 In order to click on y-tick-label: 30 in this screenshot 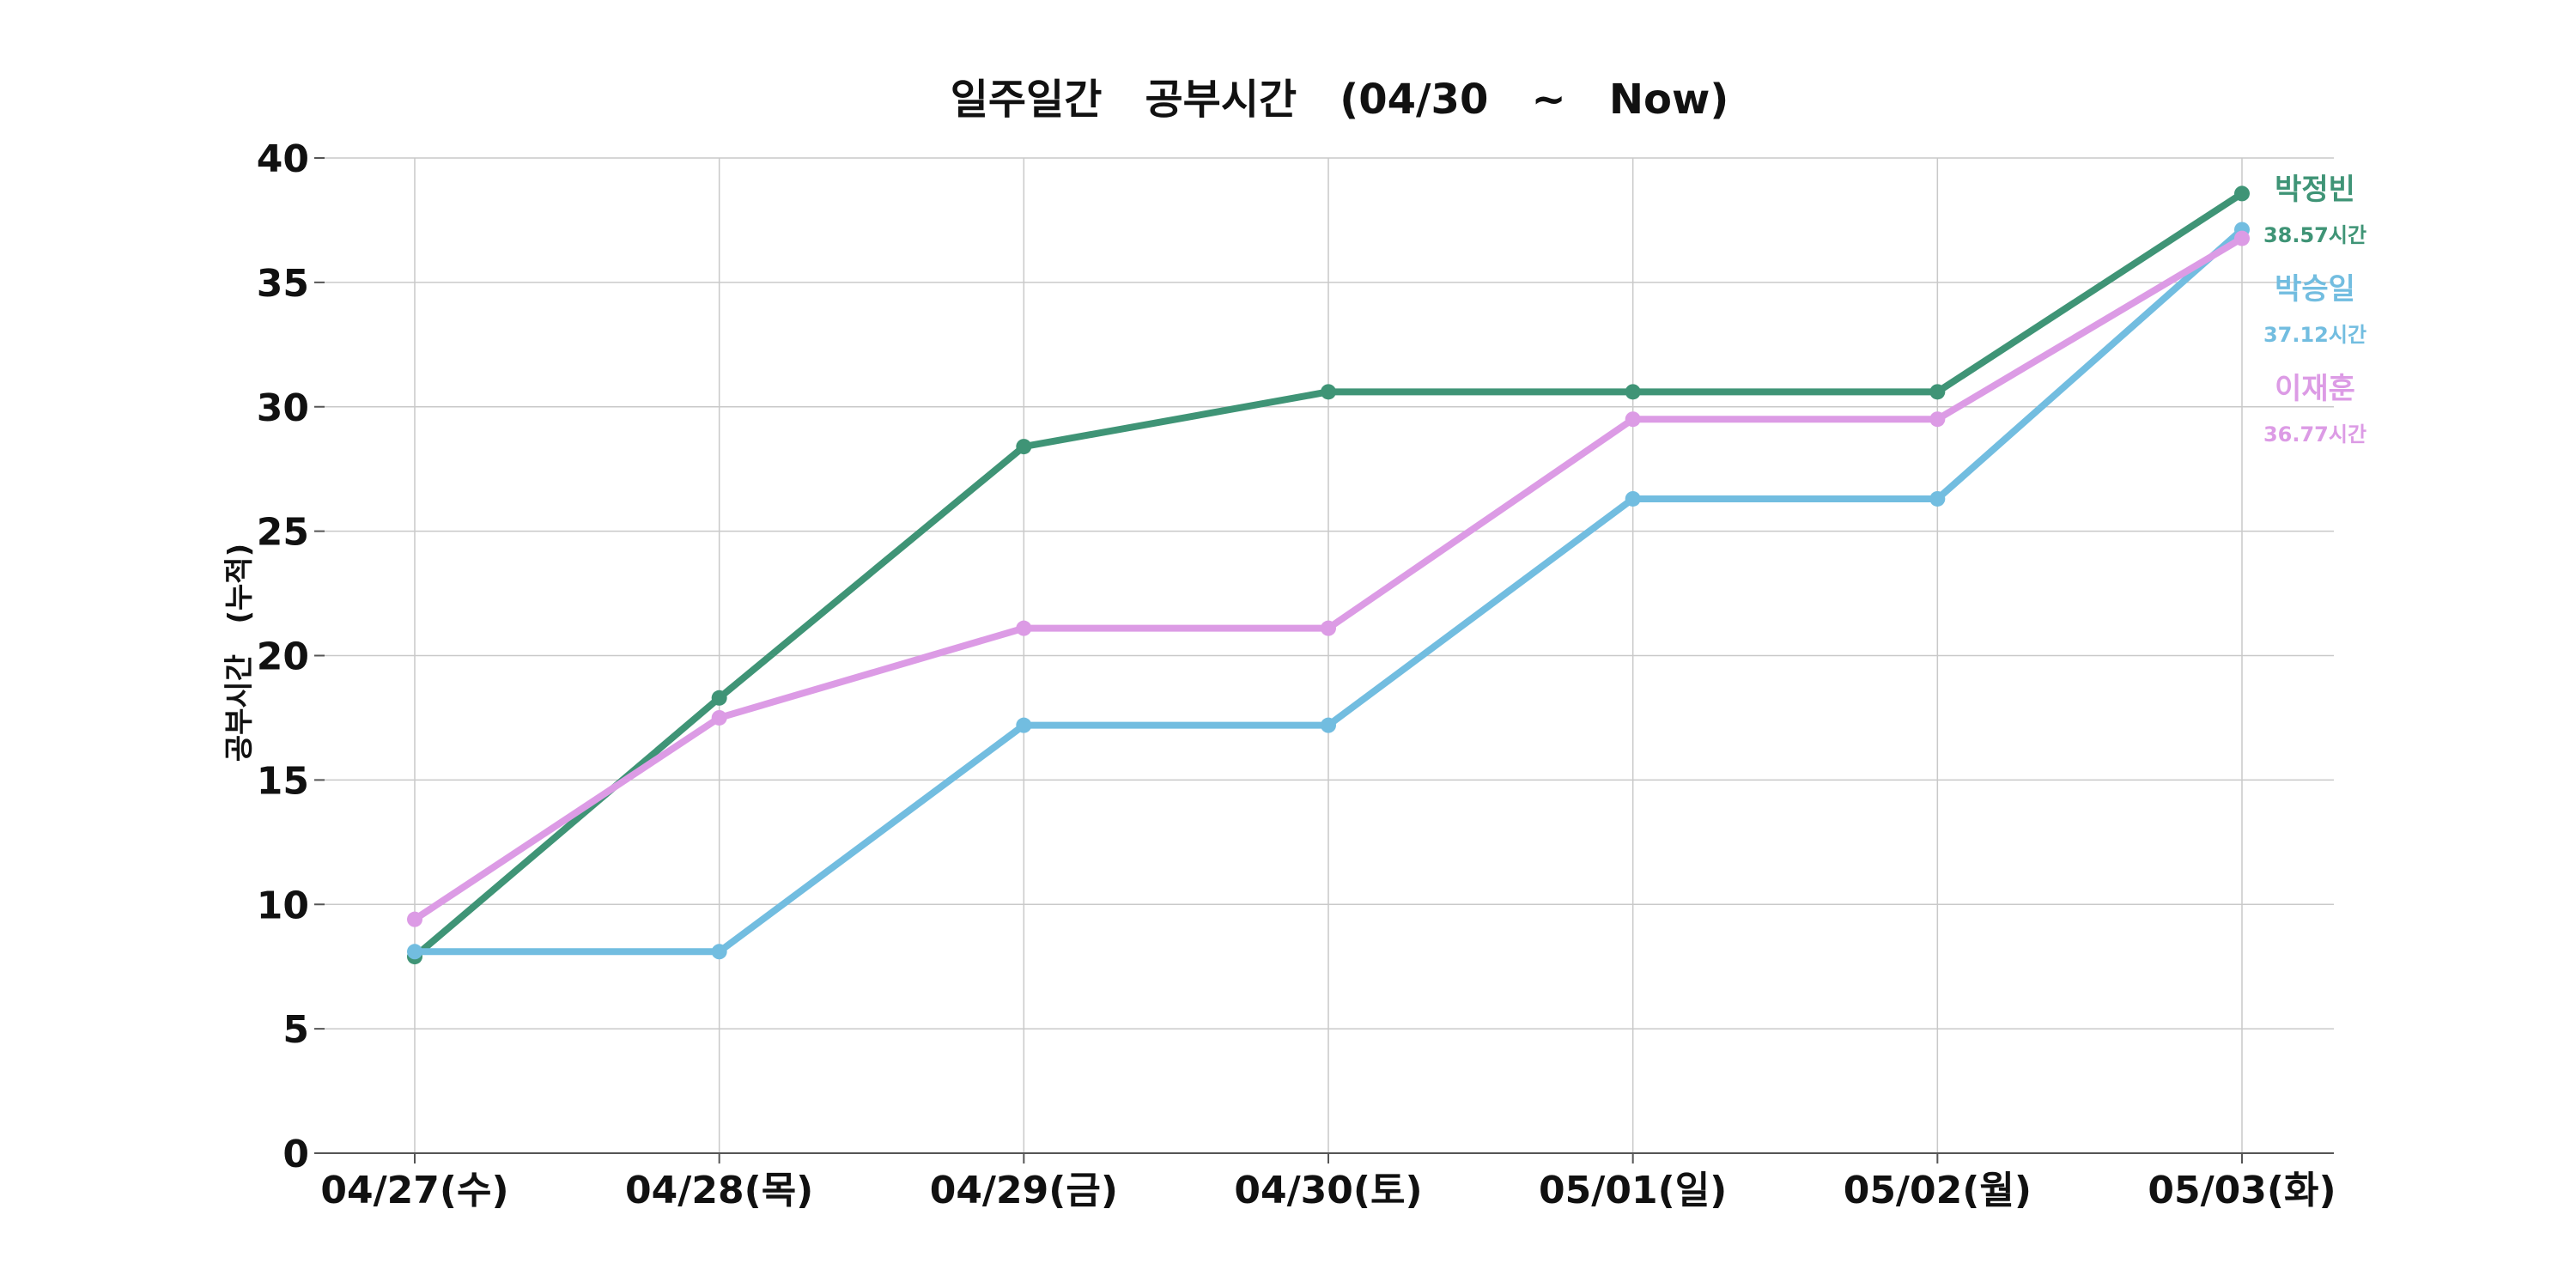, I will do `click(283, 408)`.